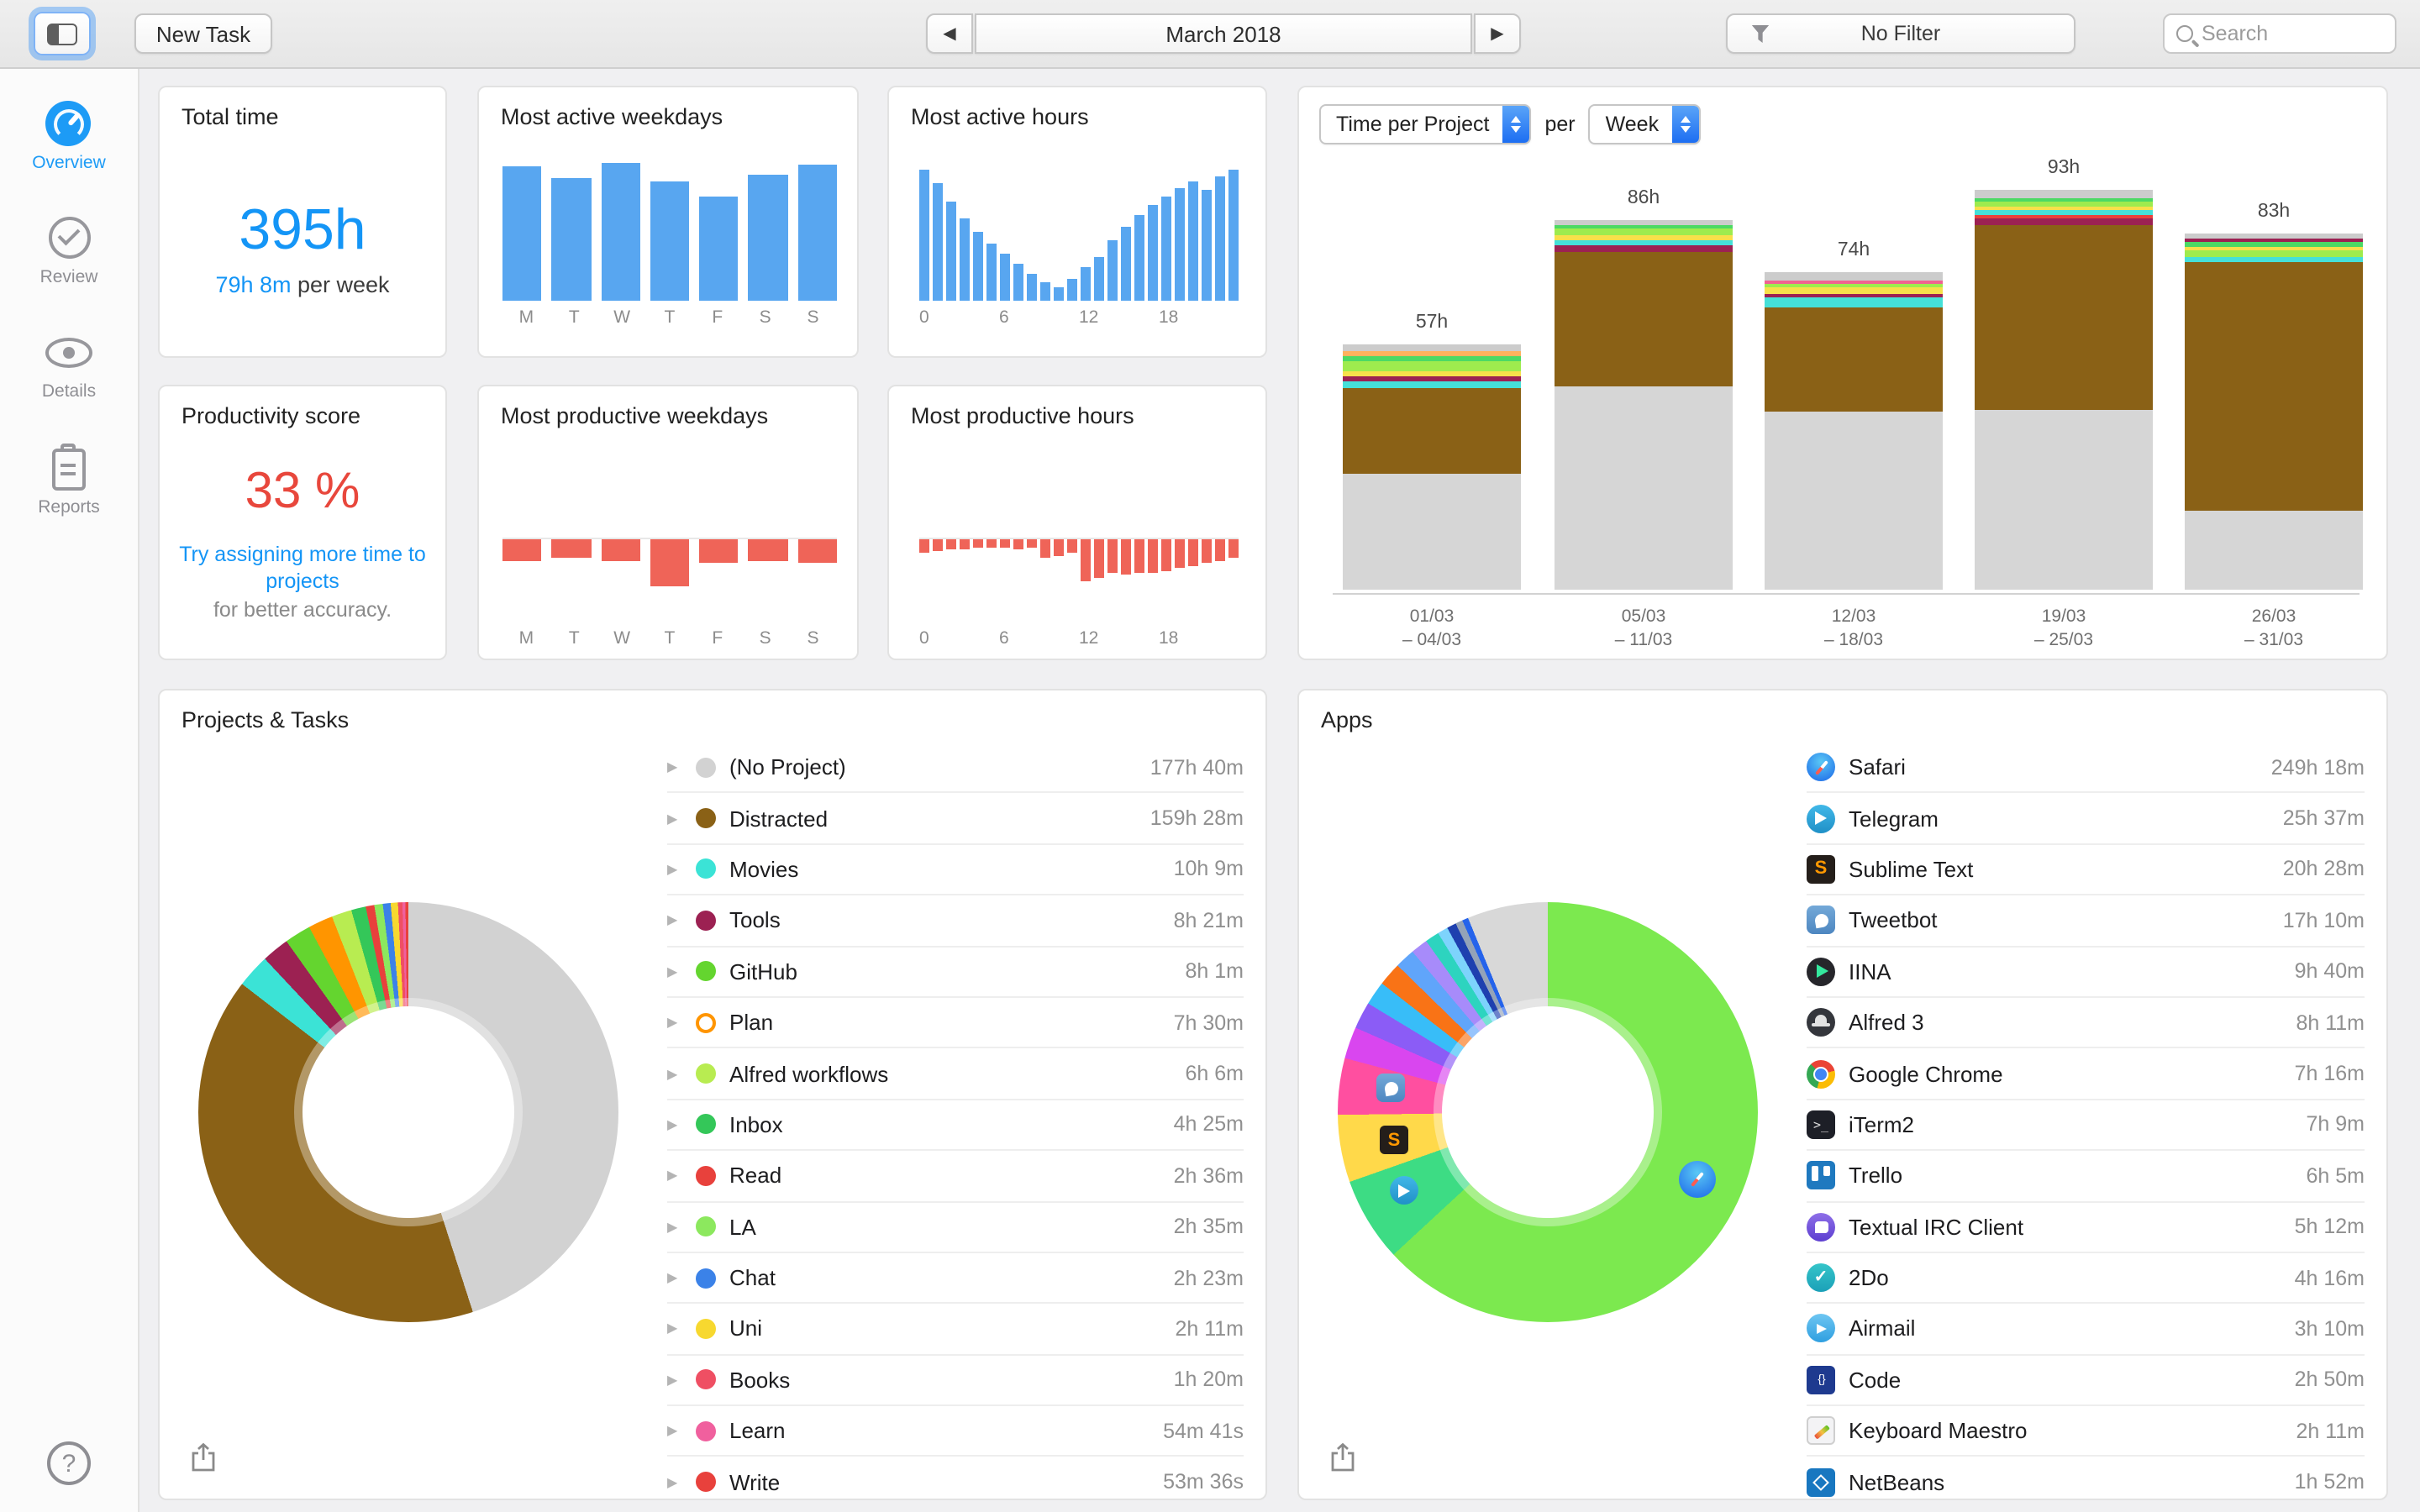  I want to click on 2do-icon, so click(1821, 1278).